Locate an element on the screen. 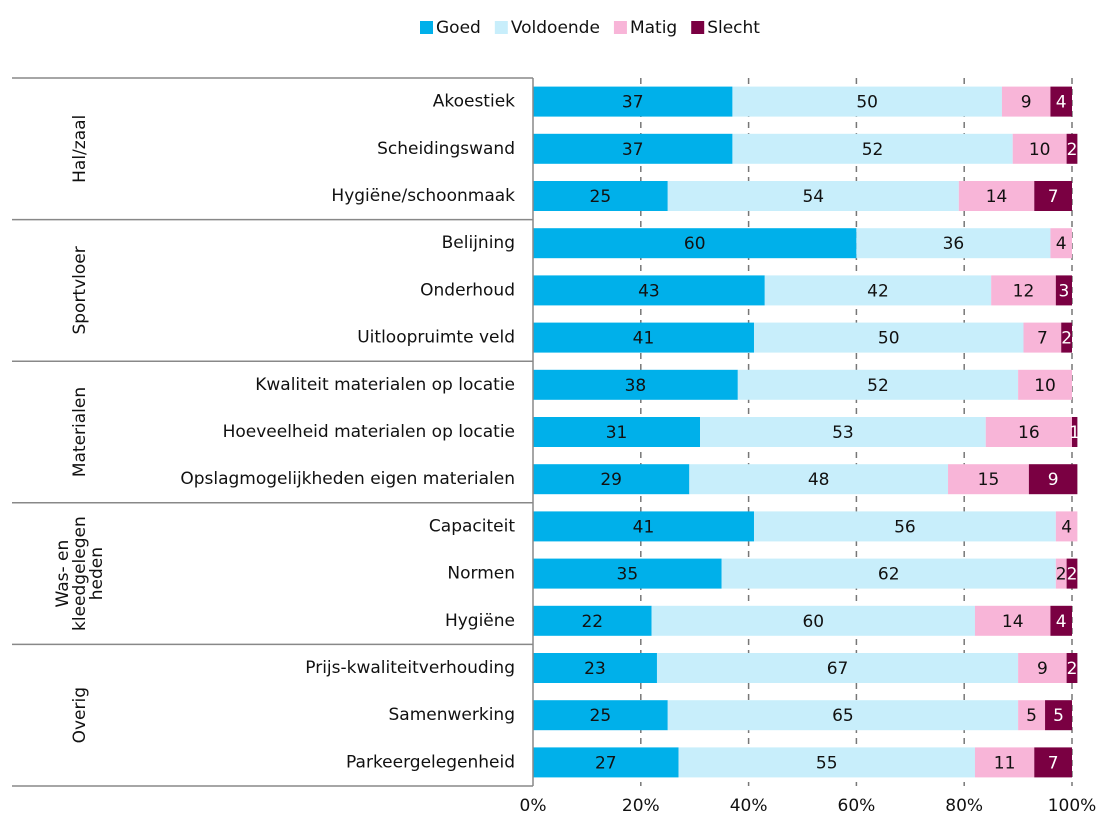 This screenshot has width=1102, height=819. group-label: heden is located at coordinates (97, 573).